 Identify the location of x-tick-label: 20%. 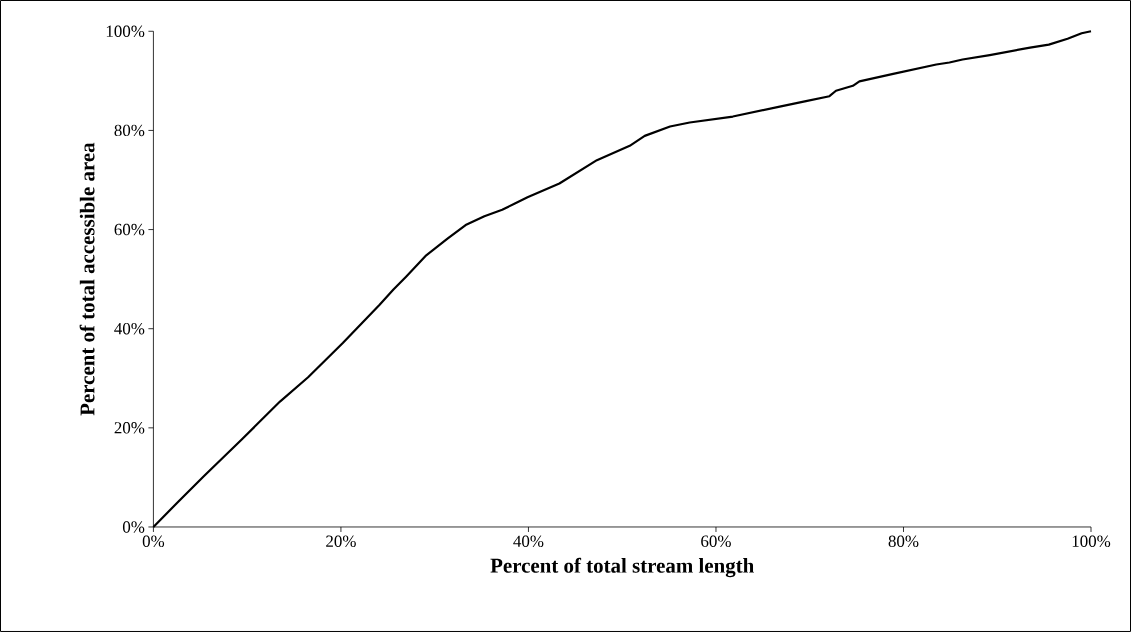
(341, 541).